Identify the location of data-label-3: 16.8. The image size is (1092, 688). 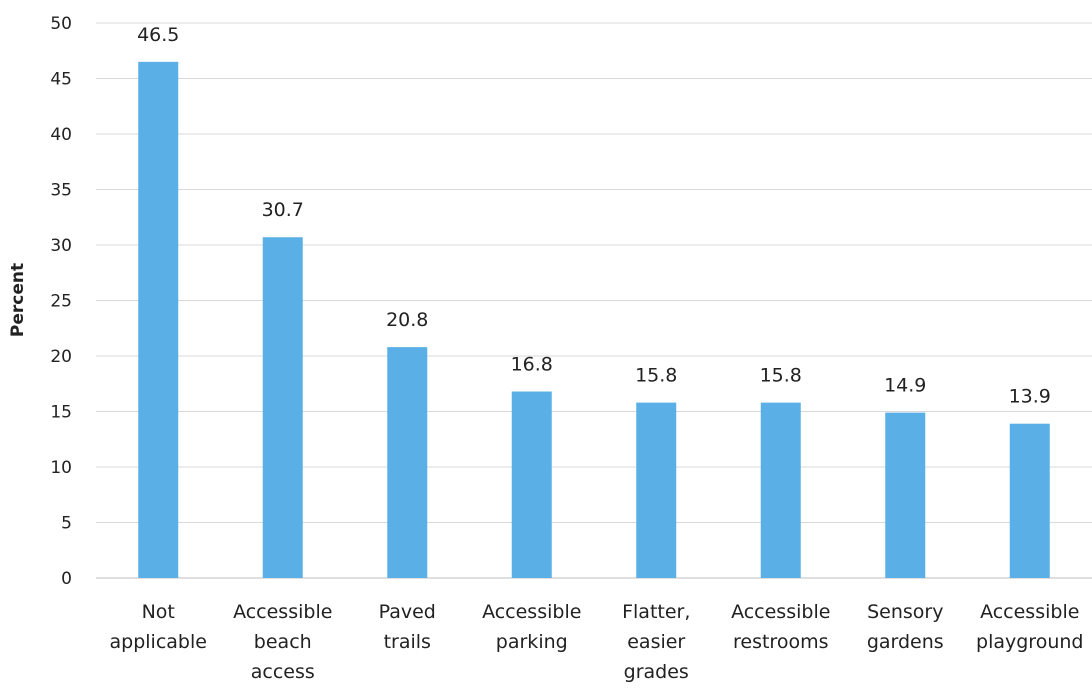
(532, 365).